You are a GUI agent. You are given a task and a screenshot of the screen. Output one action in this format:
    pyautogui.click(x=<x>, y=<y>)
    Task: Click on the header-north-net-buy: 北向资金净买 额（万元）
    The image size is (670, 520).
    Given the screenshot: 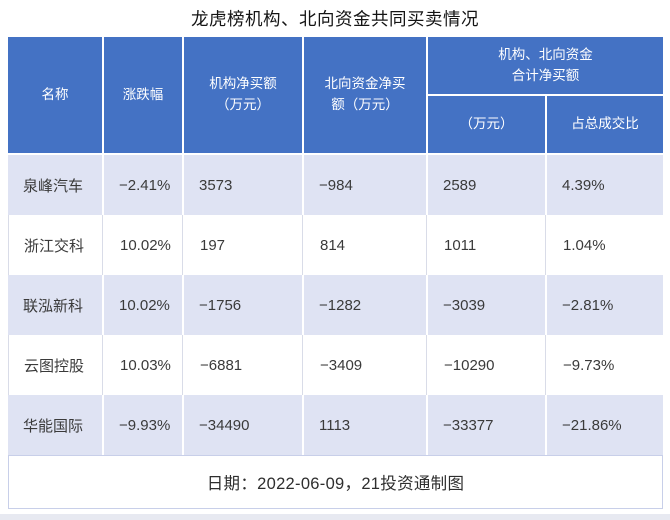 What is the action you would take?
    pyautogui.click(x=365, y=95)
    